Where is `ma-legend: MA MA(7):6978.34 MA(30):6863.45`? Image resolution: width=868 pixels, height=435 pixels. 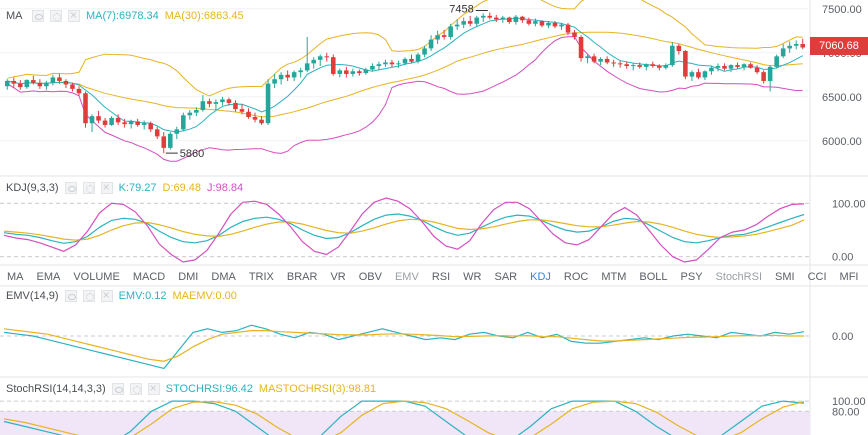
ma-legend: MA MA(7):6978.34 MA(30):6863.45 is located at coordinates (125, 16).